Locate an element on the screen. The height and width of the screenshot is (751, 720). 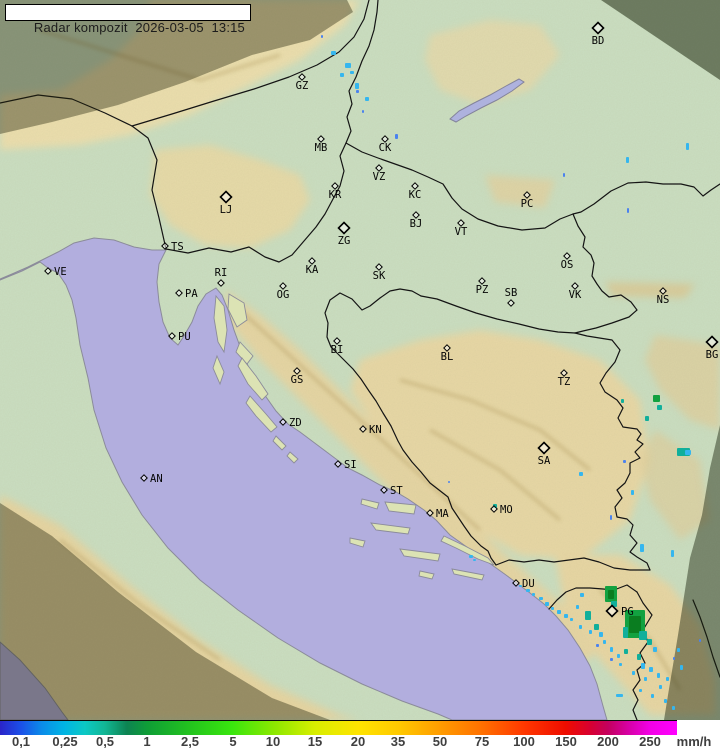
city-label-PZ: PZ is located at coordinates (482, 290).